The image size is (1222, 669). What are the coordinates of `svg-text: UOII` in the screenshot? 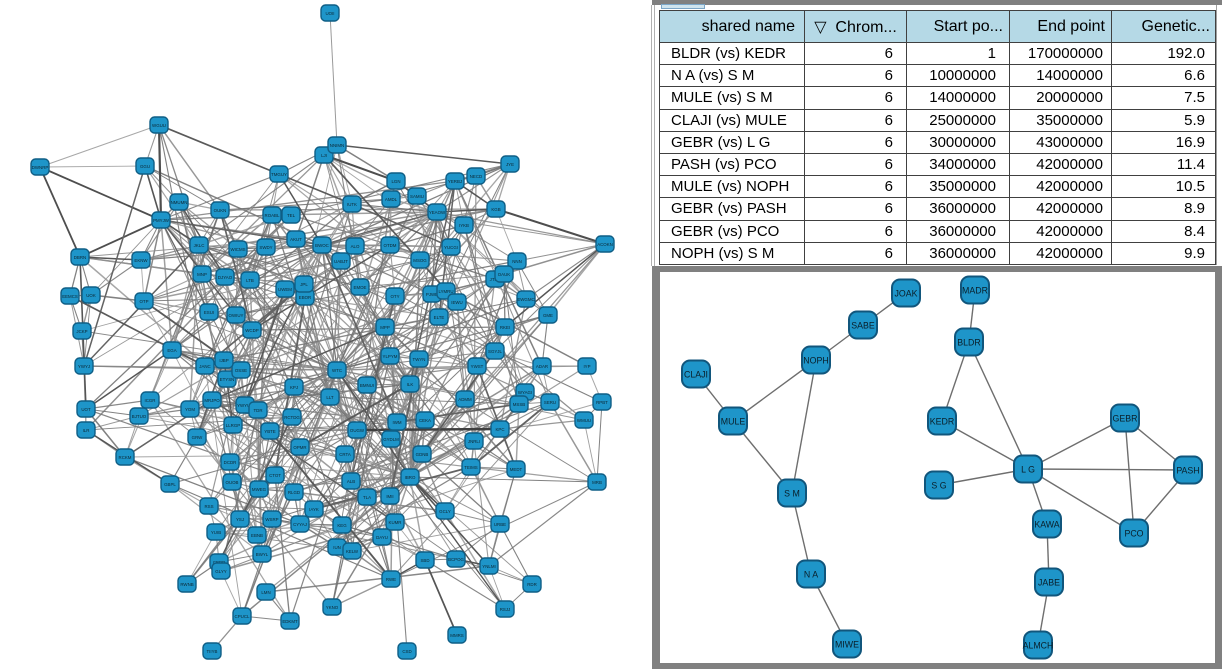 It's located at (329, 13).